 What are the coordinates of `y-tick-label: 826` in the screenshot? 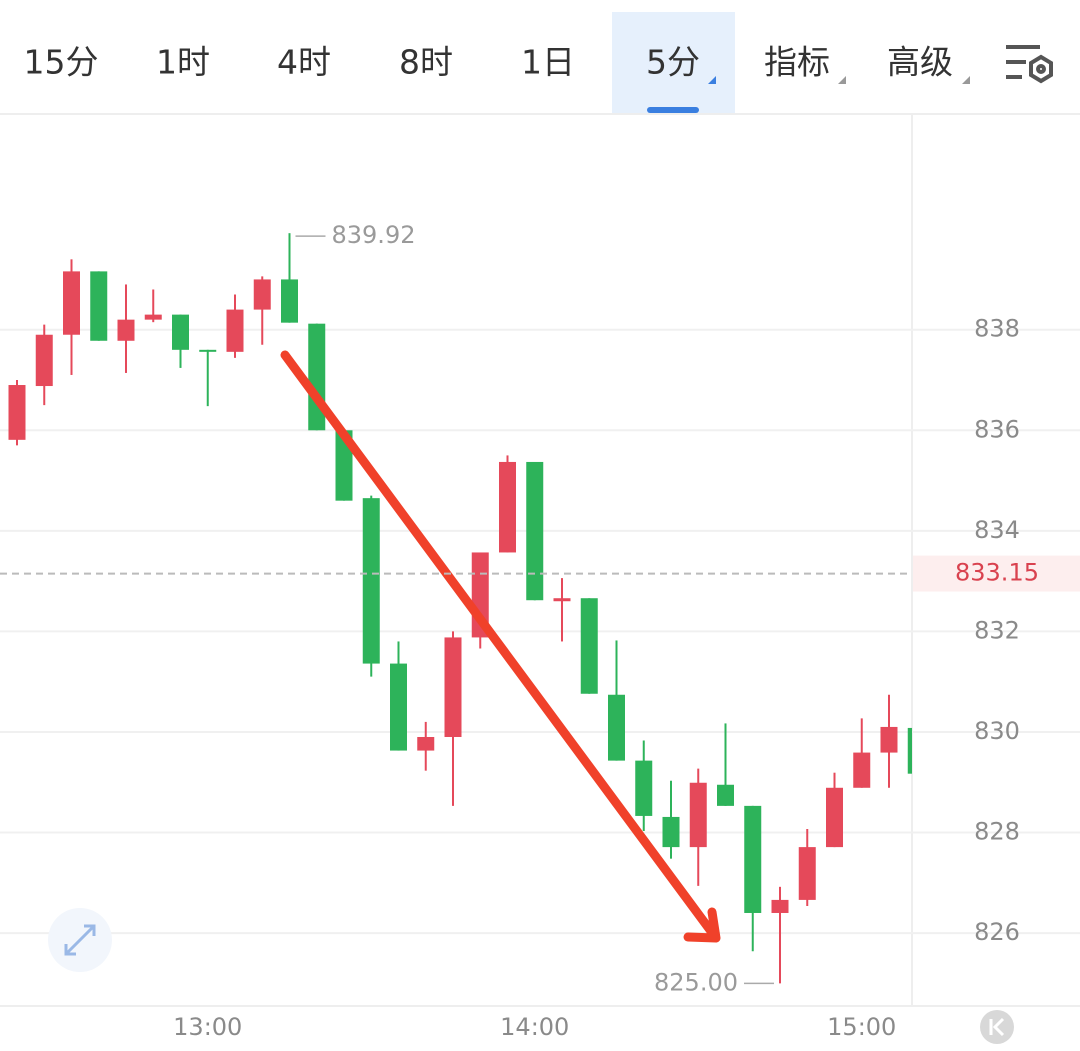 It's located at (997, 932).